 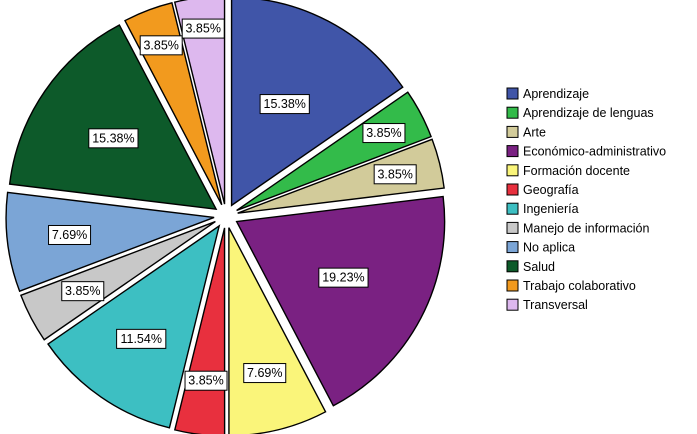 What do you see at coordinates (576, 171) in the screenshot?
I see `legend-label: Formación docente` at bounding box center [576, 171].